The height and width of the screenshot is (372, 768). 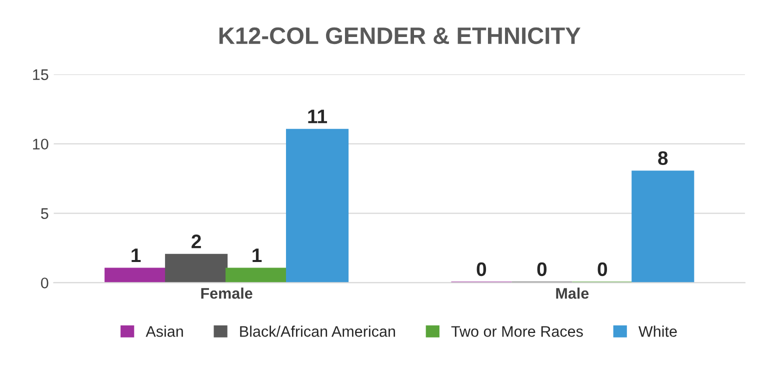 I want to click on y-tick-label: 0, so click(x=44, y=283).